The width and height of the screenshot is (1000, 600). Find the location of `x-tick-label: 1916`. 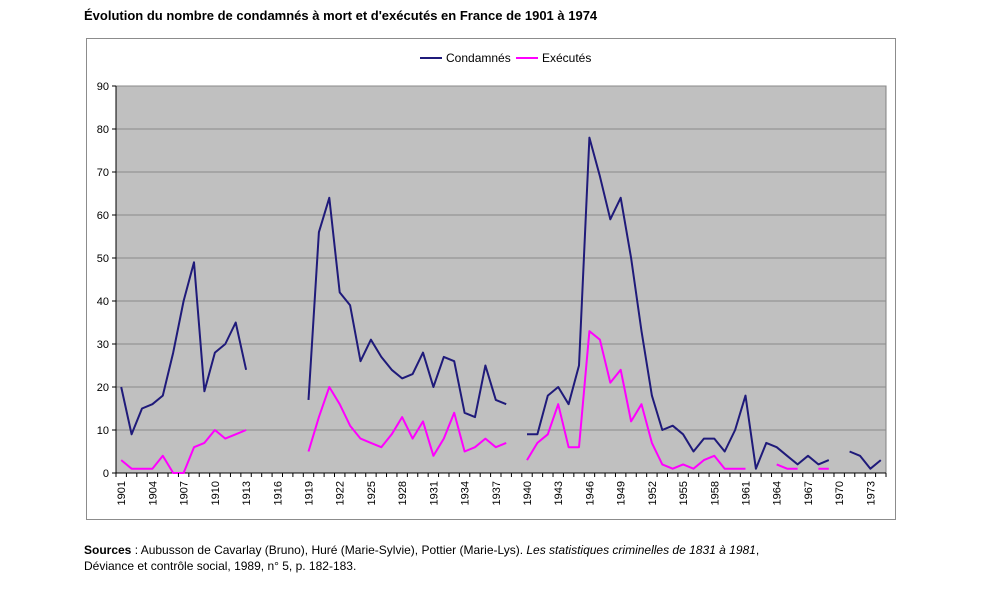

x-tick-label: 1916 is located at coordinates (278, 493).